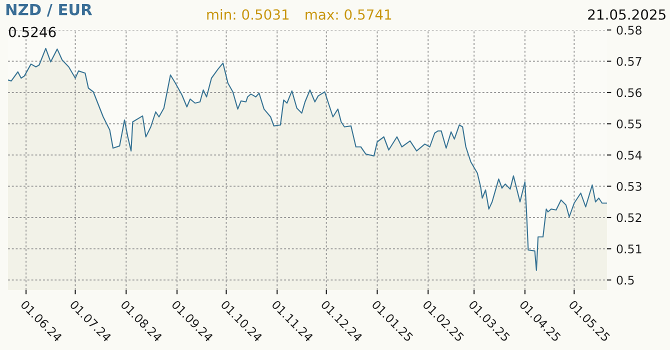 The height and width of the screenshot is (350, 670). What do you see at coordinates (629, 155) in the screenshot?
I see `y-tick-label: 0.54` at bounding box center [629, 155].